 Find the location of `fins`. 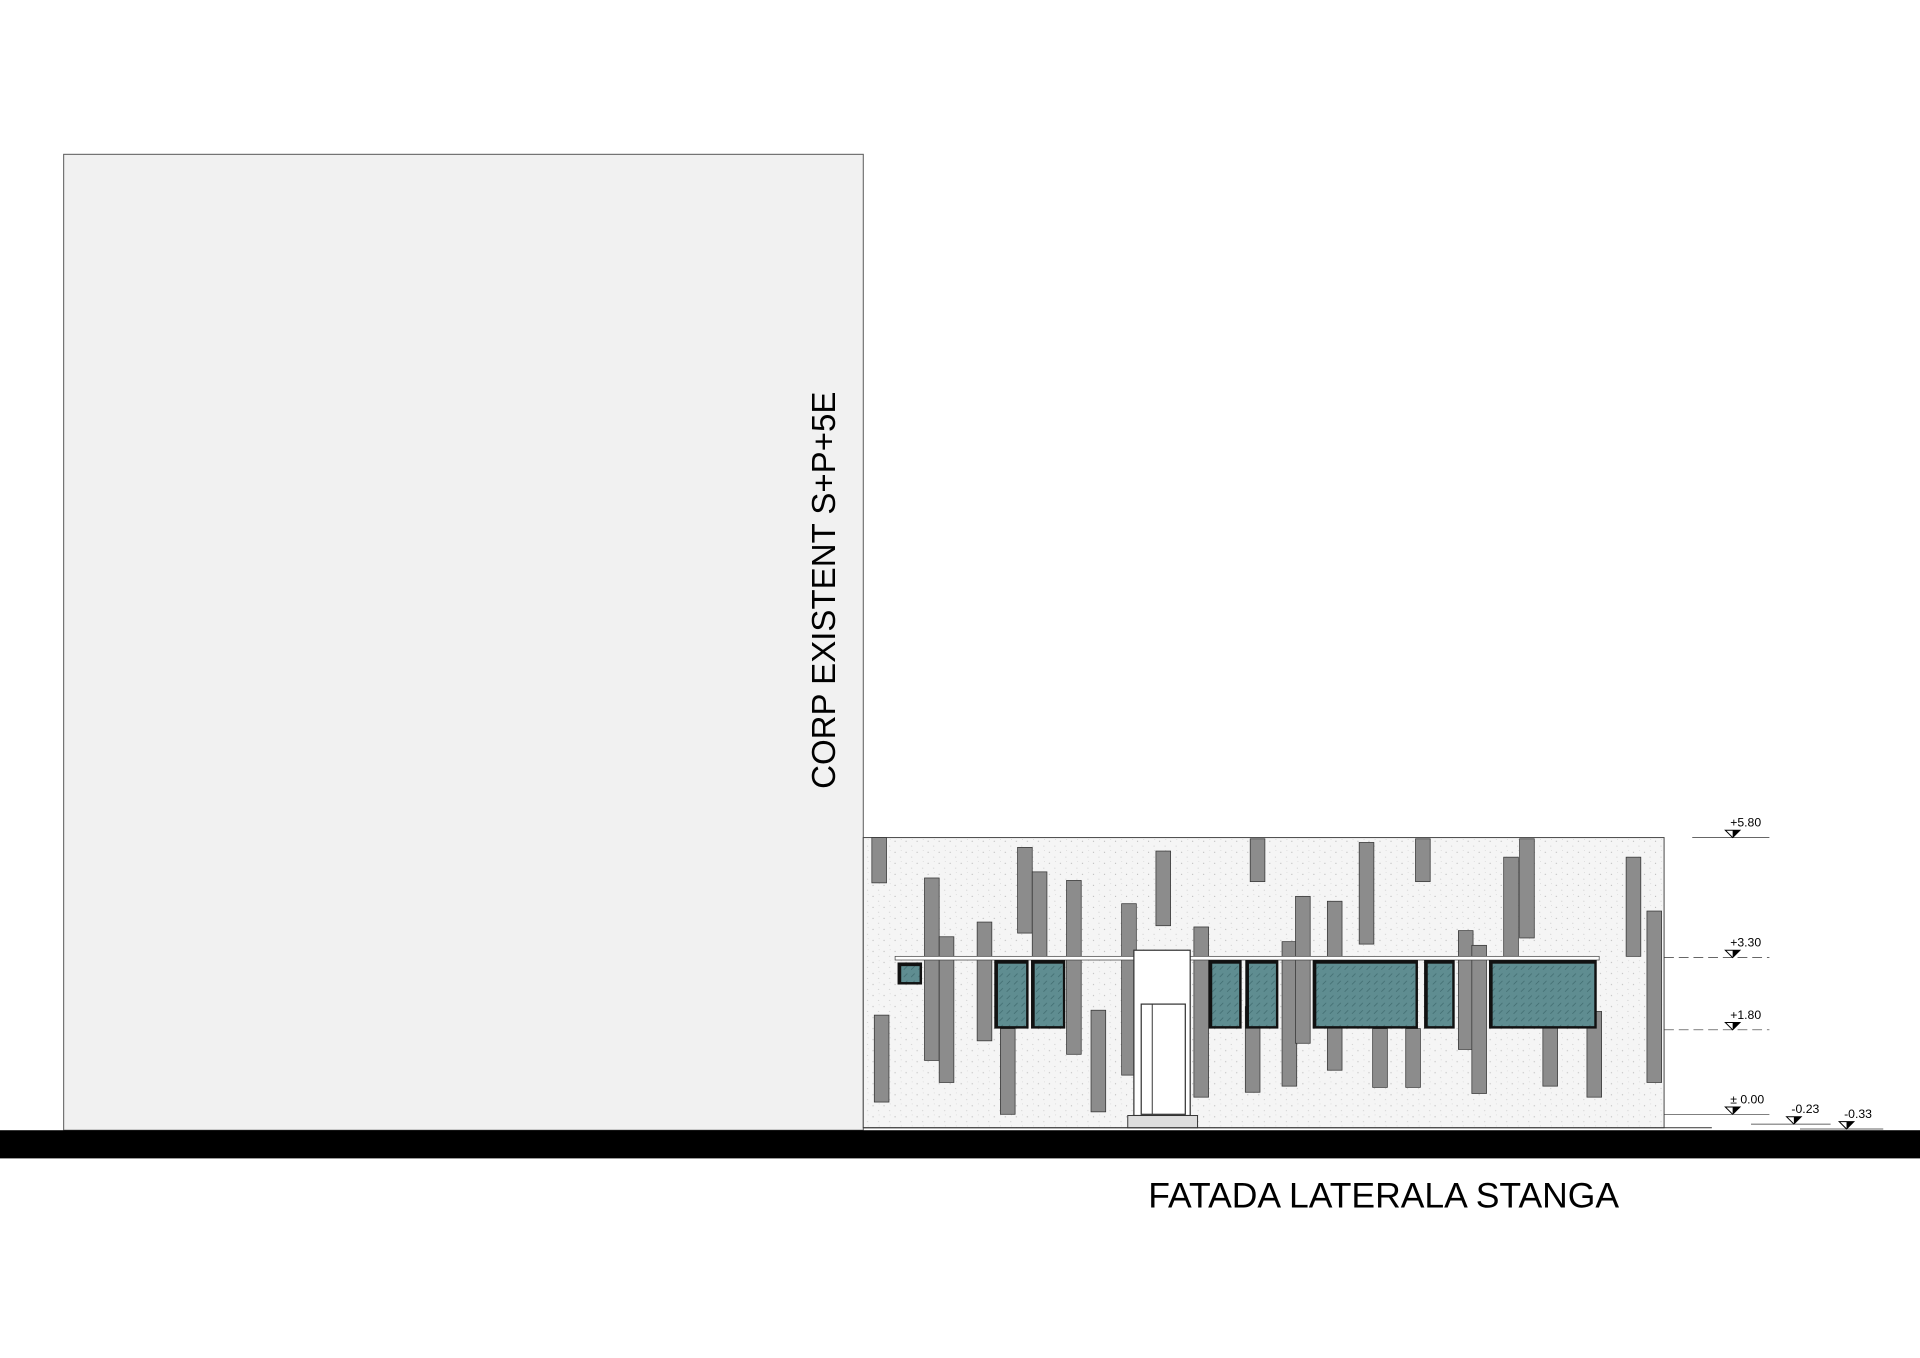

fins is located at coordinates (1266, 976).